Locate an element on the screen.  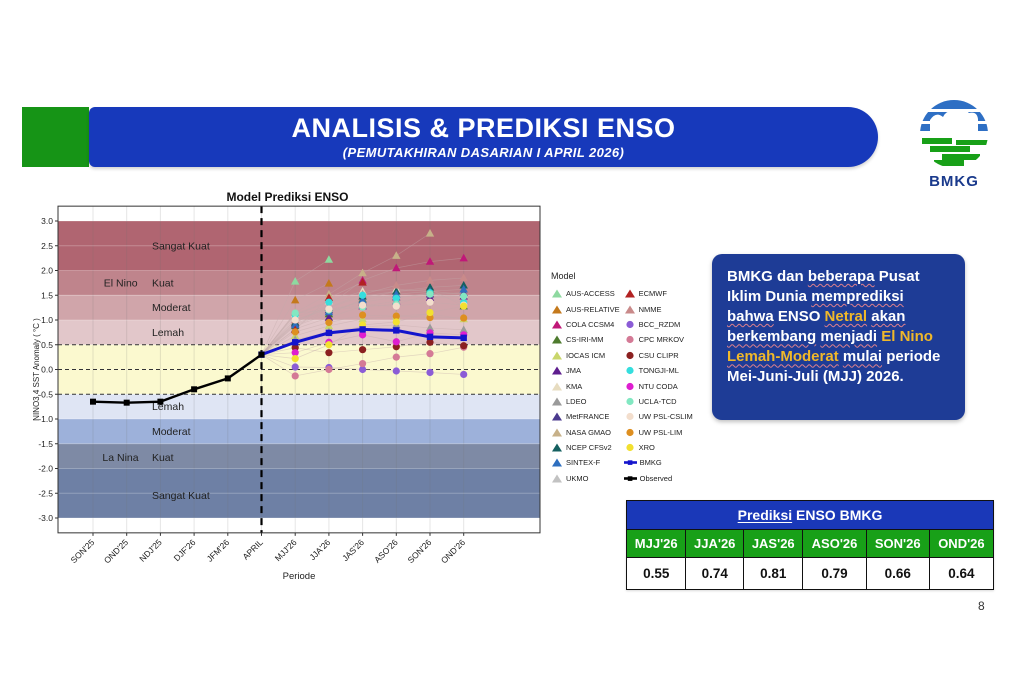
svg-text: -1.0 is located at coordinates (45, 419).